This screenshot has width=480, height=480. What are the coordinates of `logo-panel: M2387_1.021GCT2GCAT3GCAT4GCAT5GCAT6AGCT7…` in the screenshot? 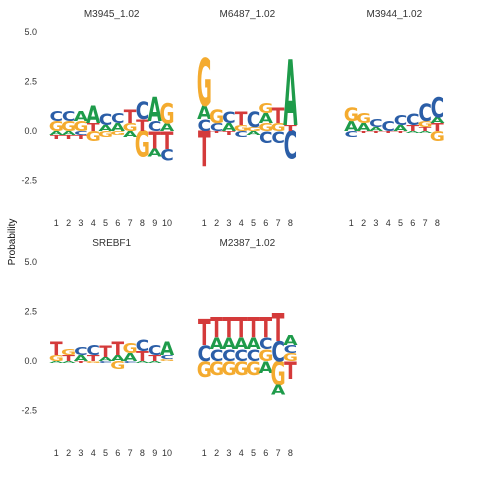 It's located at (247, 348).